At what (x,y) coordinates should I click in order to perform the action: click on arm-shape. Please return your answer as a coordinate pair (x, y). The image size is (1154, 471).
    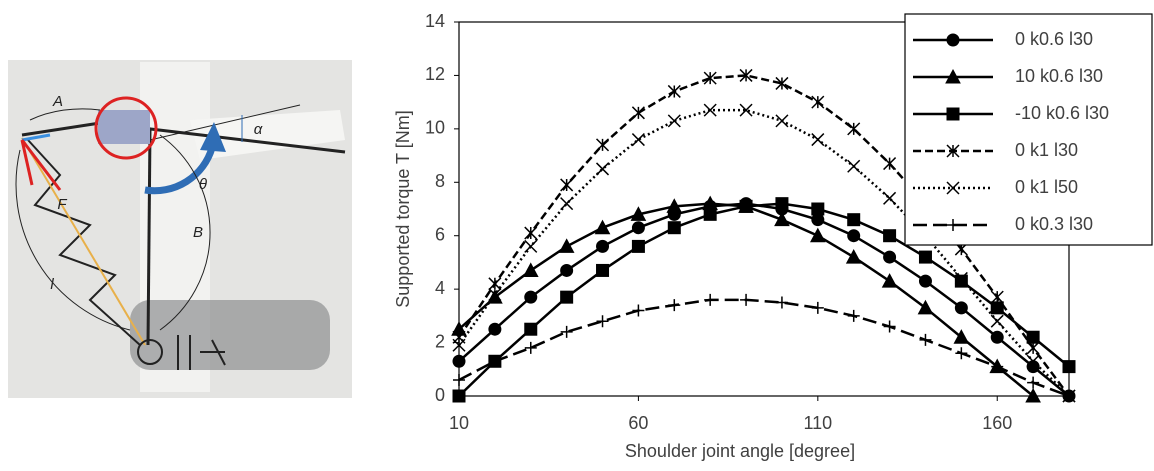
    Looking at the image, I should click on (267, 135).